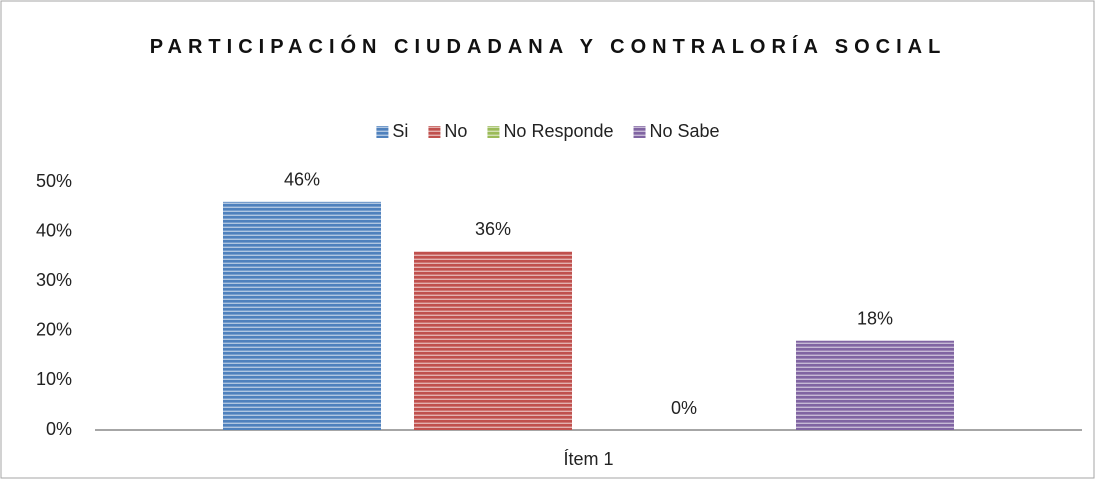  Describe the element at coordinates (493, 229) in the screenshot. I see `data-label: 36%` at that location.